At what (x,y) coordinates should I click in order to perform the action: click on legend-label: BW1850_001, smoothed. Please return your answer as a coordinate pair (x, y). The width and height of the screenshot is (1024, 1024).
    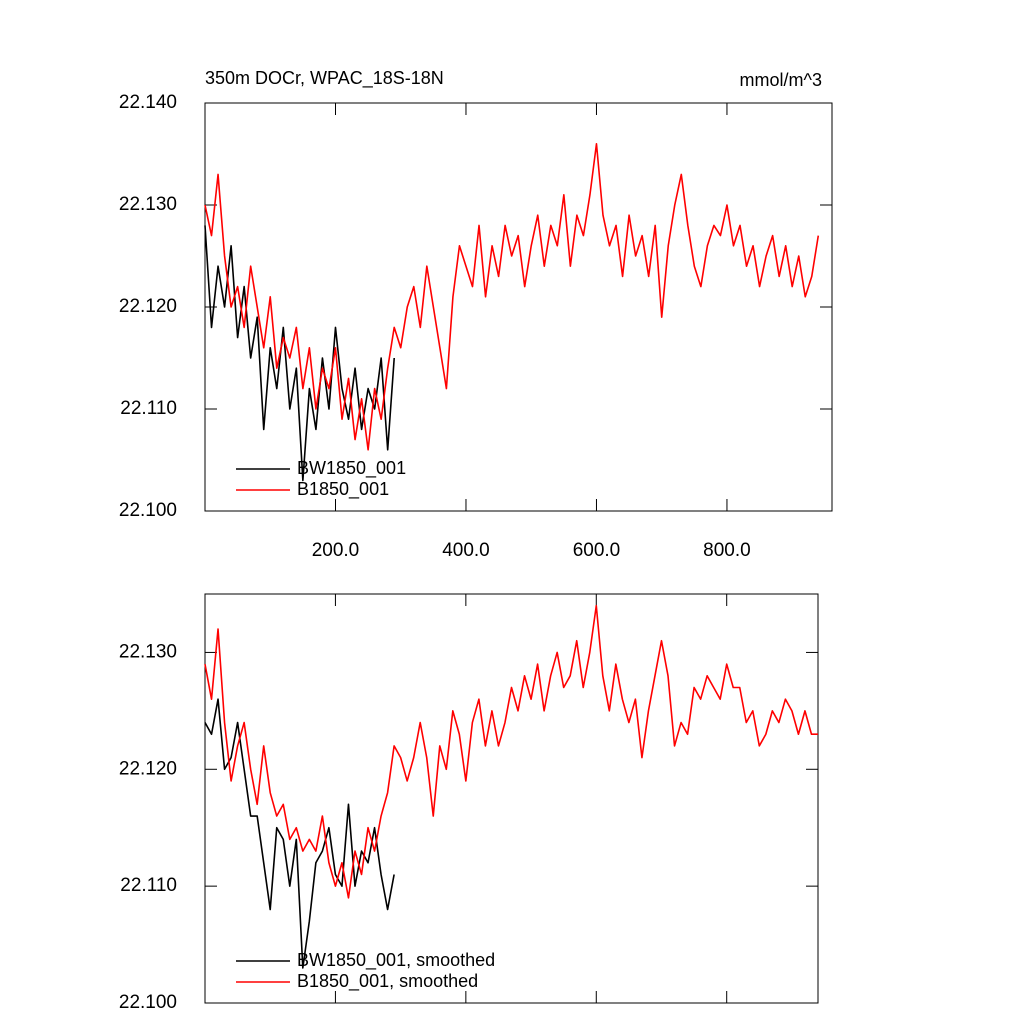
    Looking at the image, I should click on (396, 960).